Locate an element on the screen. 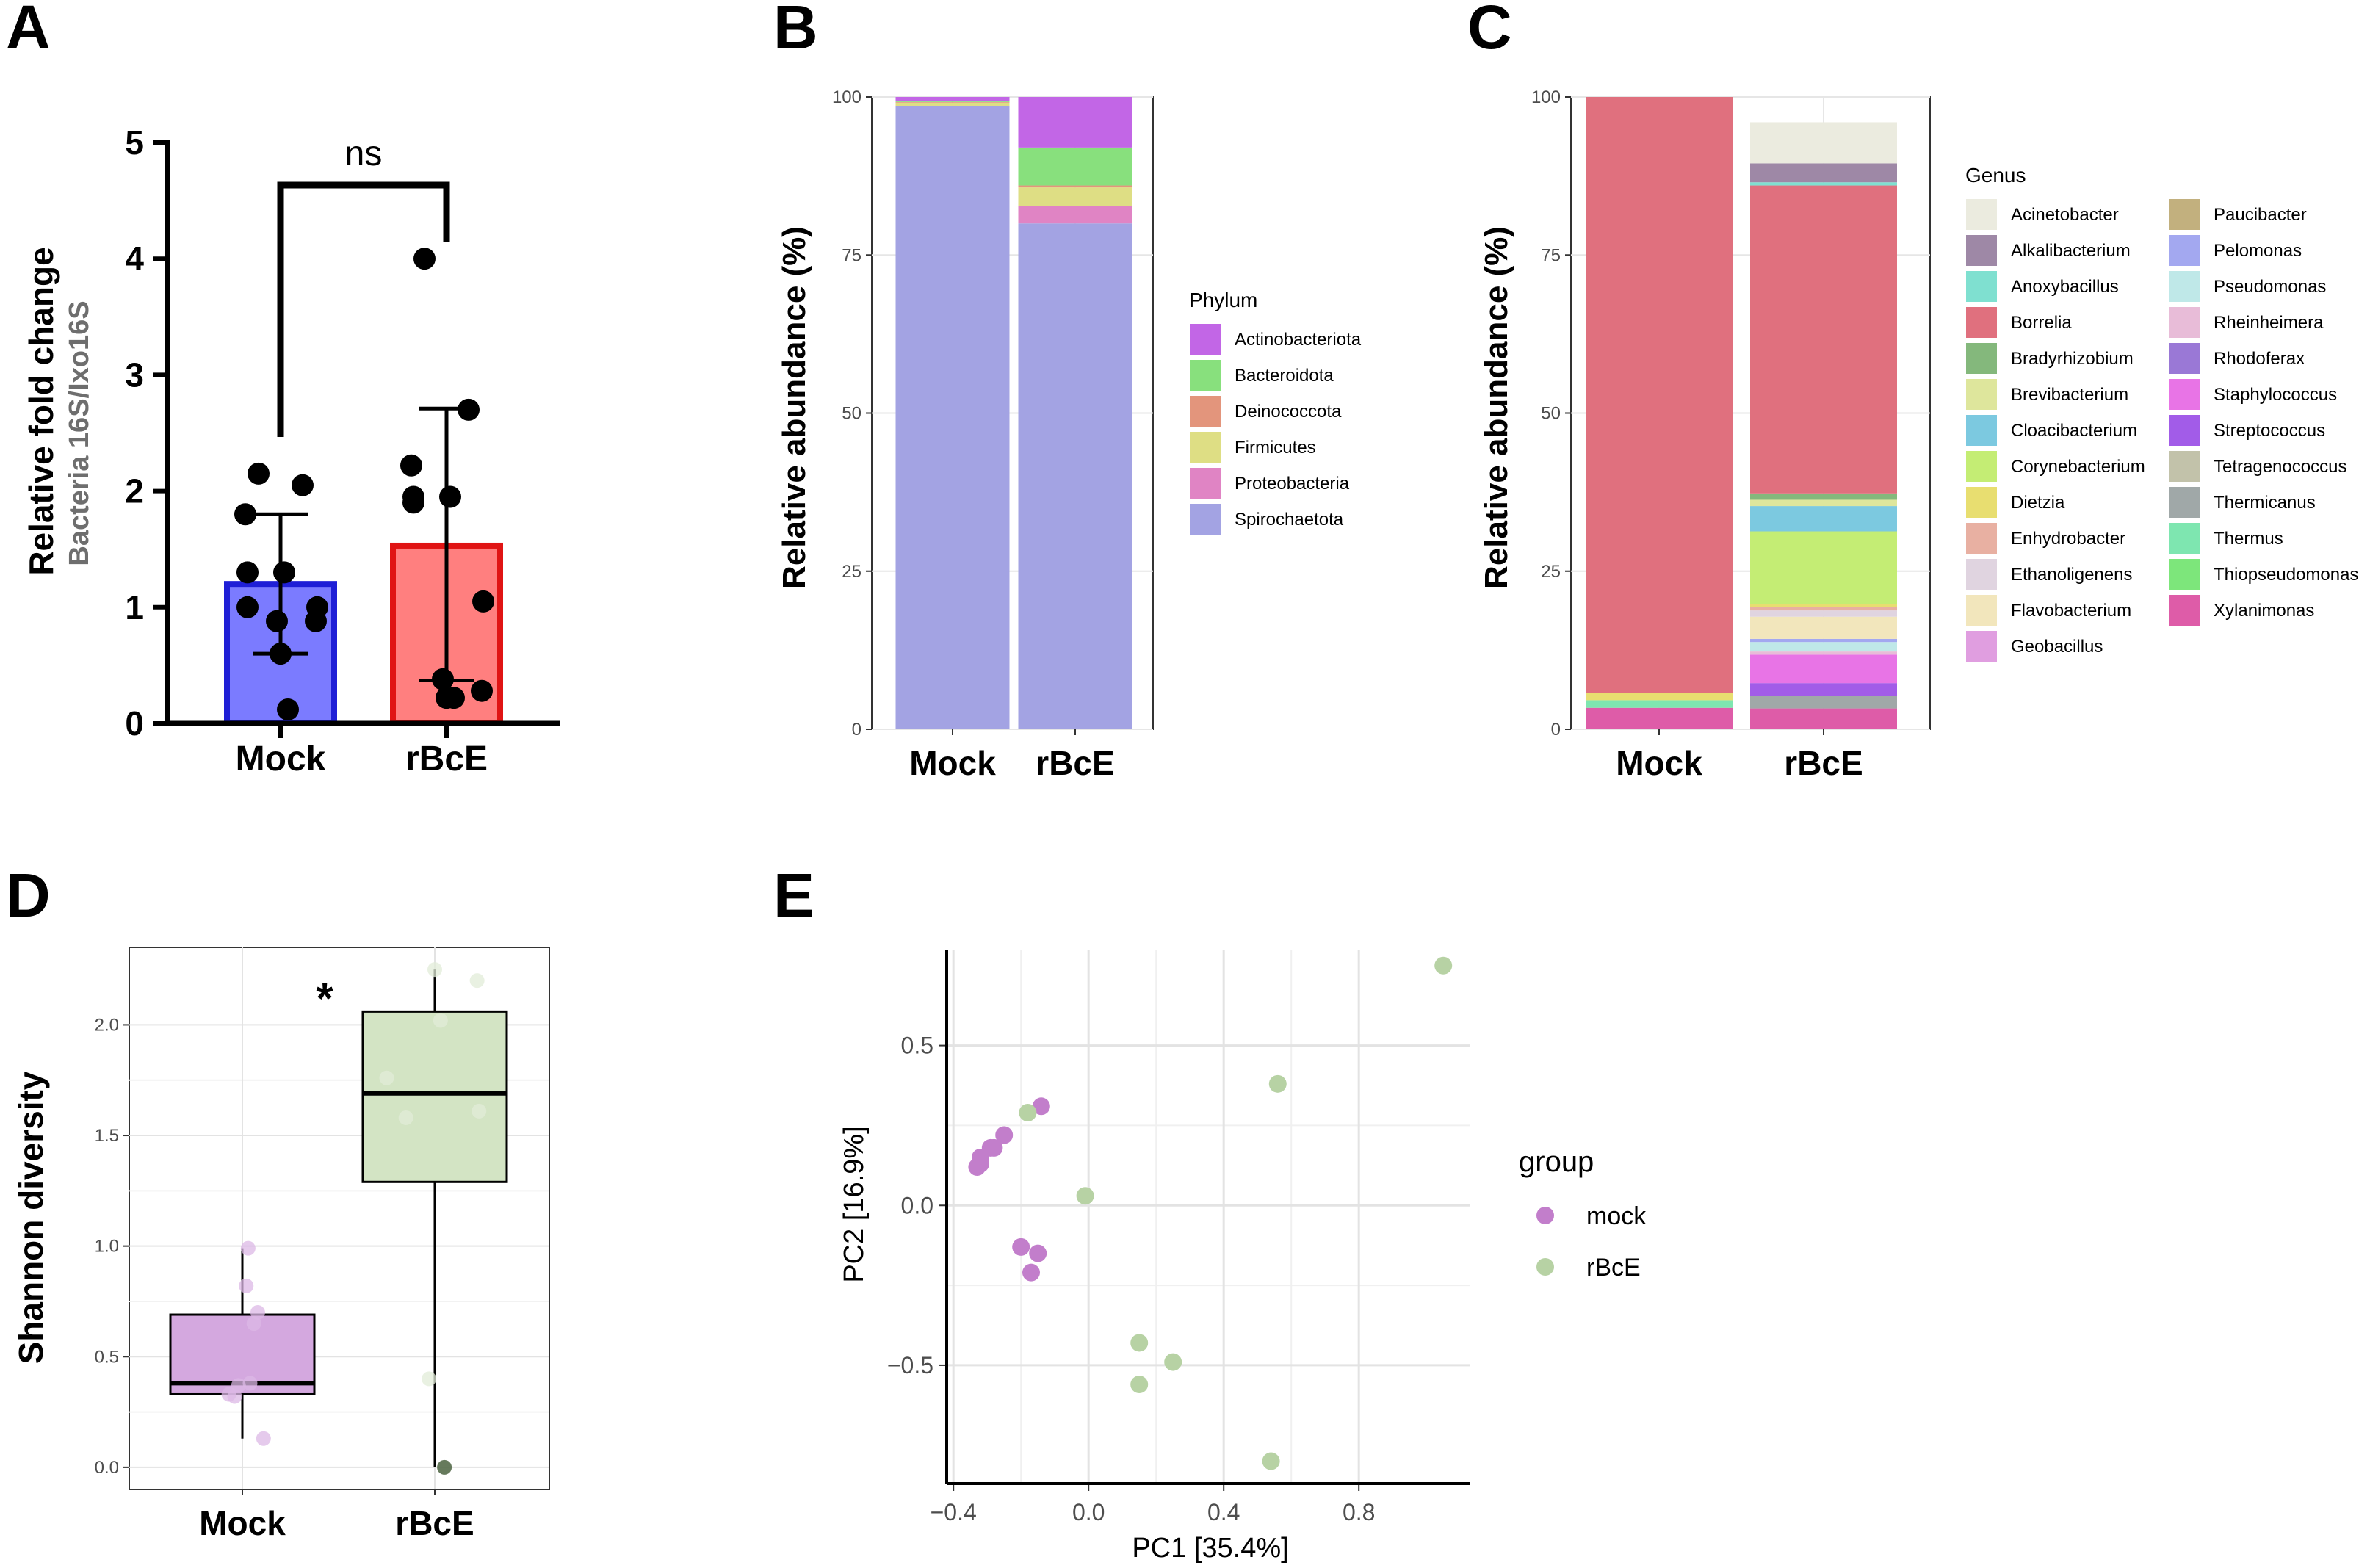 The image size is (2370, 1568). bar-segment-cloacibacterium is located at coordinates (1823, 519).